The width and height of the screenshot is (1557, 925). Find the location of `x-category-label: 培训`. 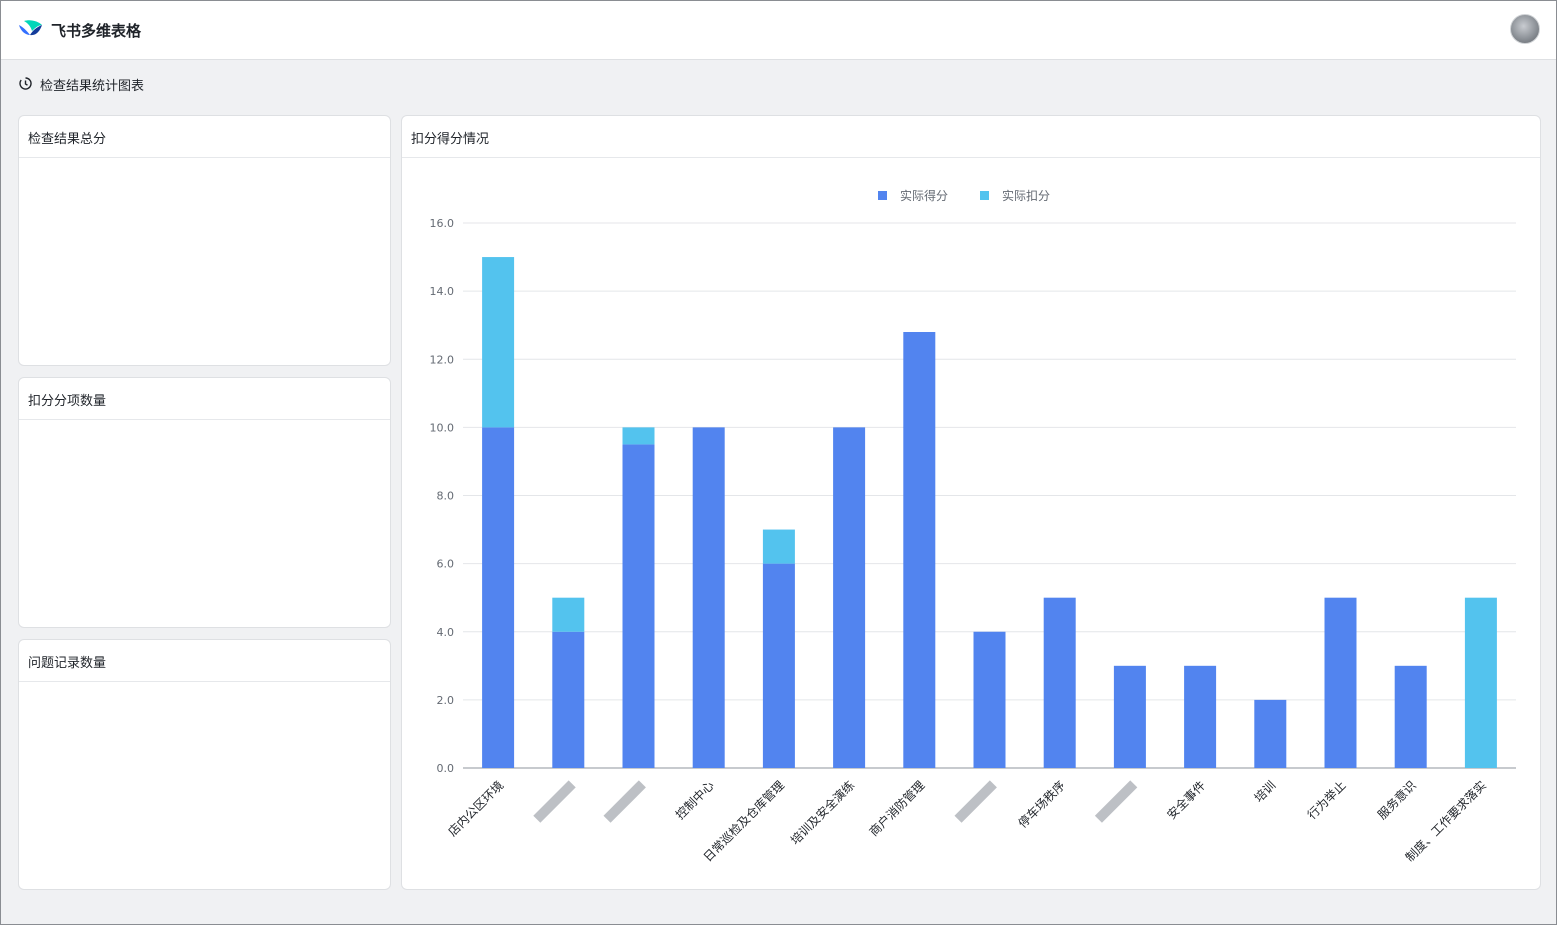

x-category-label: 培训 is located at coordinates (1265, 792).